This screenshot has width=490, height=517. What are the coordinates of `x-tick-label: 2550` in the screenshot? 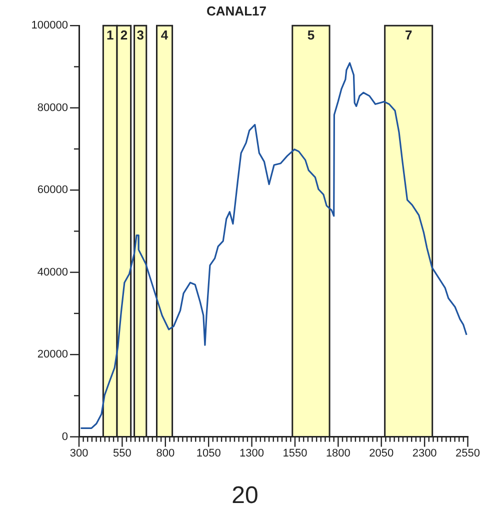 It's located at (468, 453).